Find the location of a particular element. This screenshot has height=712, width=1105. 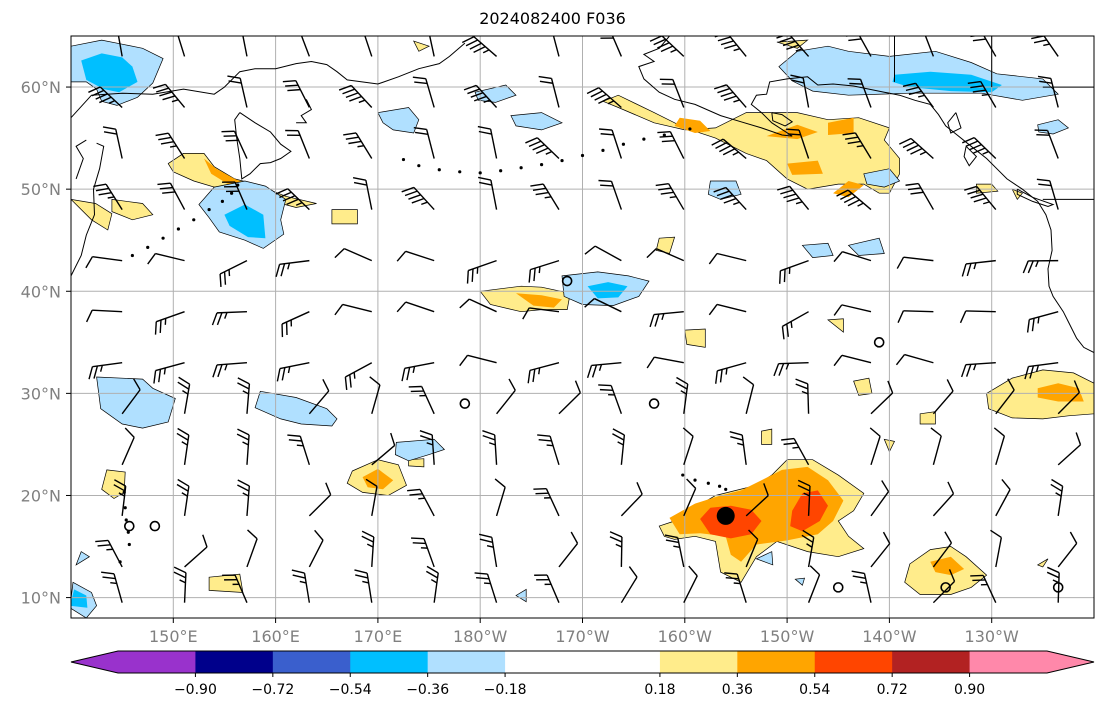

colorbar-segment is located at coordinates (234, 662).